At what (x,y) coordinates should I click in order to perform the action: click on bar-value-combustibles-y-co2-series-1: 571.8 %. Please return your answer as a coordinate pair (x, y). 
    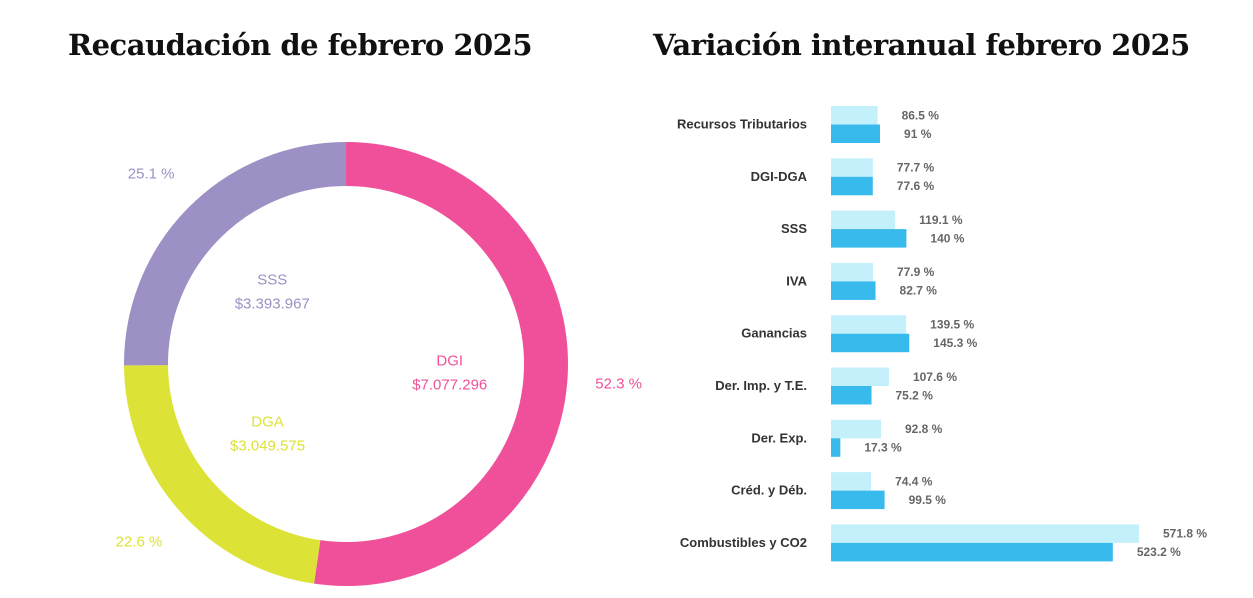
    Looking at the image, I should click on (1185, 534).